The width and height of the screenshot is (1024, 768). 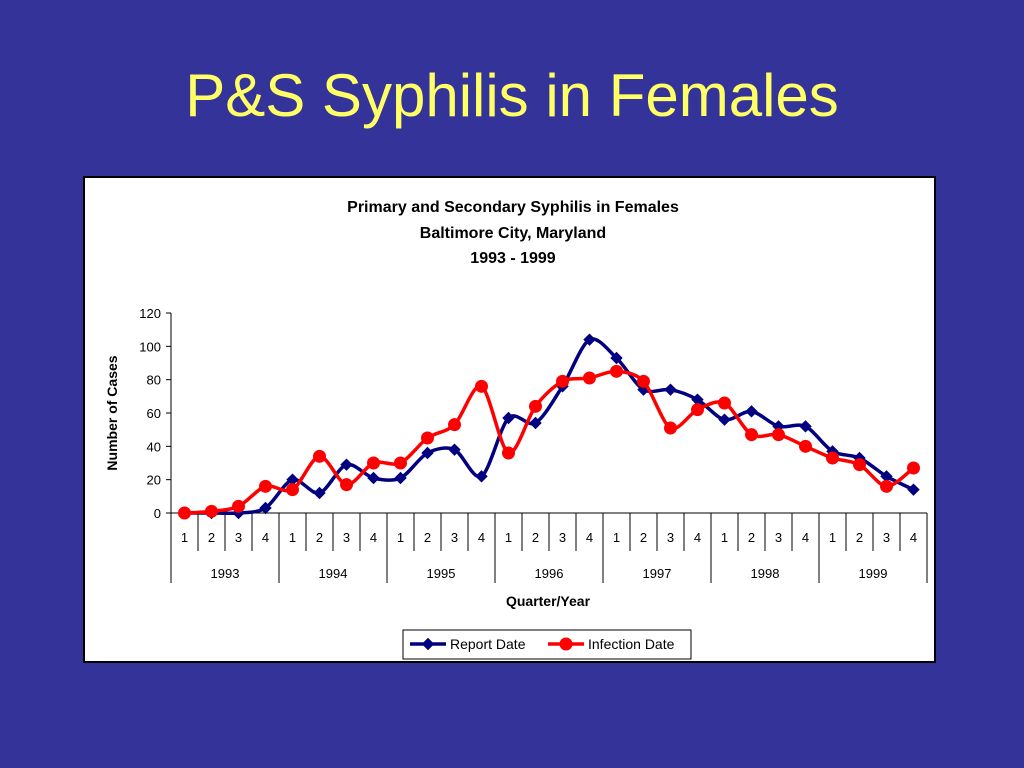 I want to click on y-tick-label: 40, so click(x=154, y=446).